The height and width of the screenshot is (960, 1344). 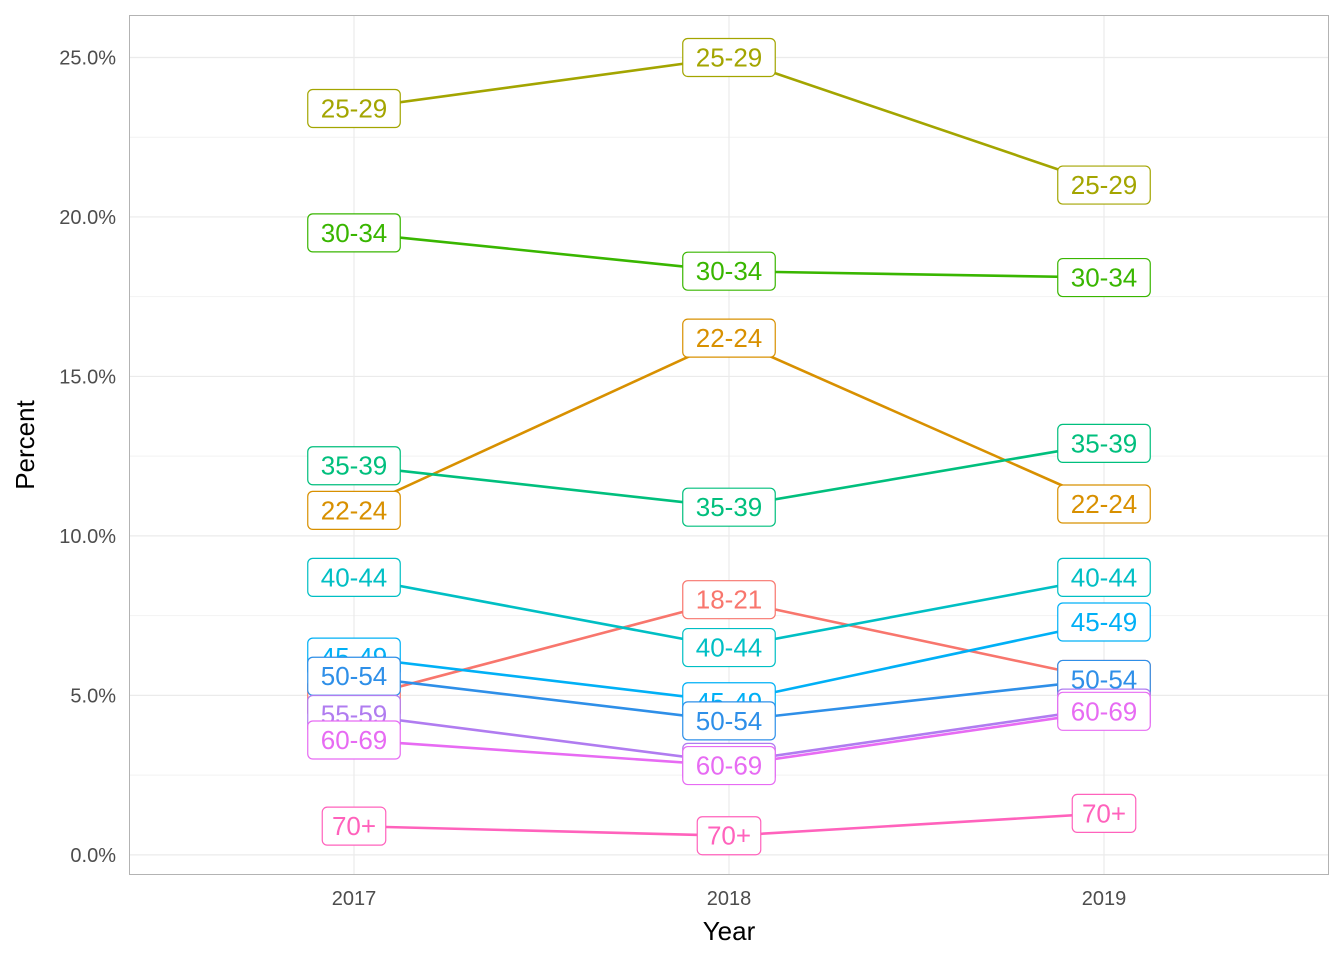 I want to click on y-tick-label: 5.0%, so click(x=93, y=696).